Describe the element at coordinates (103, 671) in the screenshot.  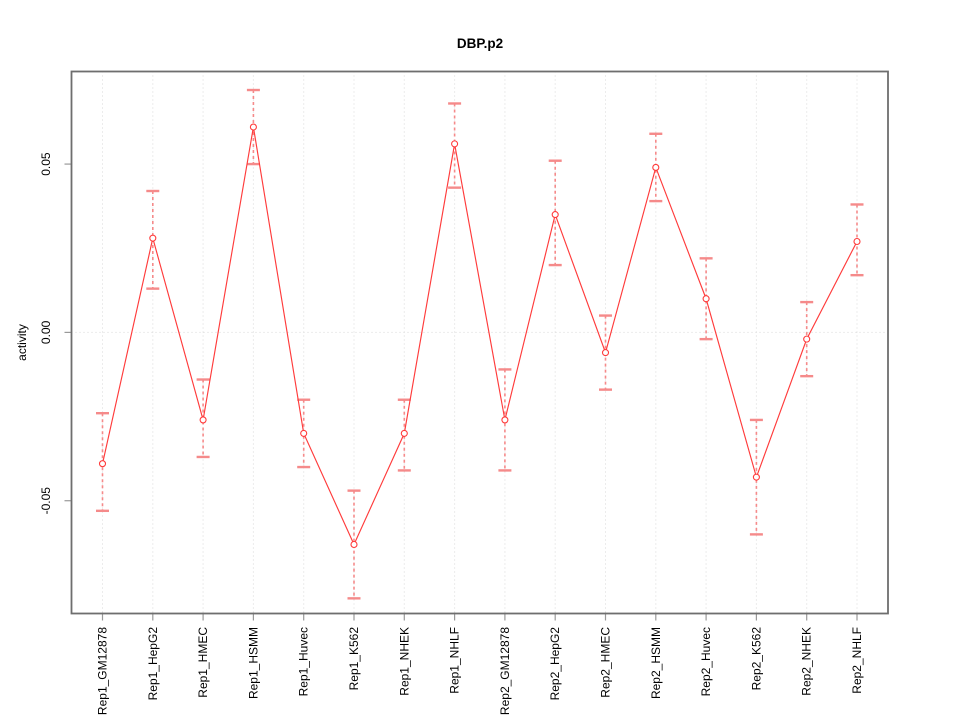
I see `x-tick-label: Rep1_GM12878` at that location.